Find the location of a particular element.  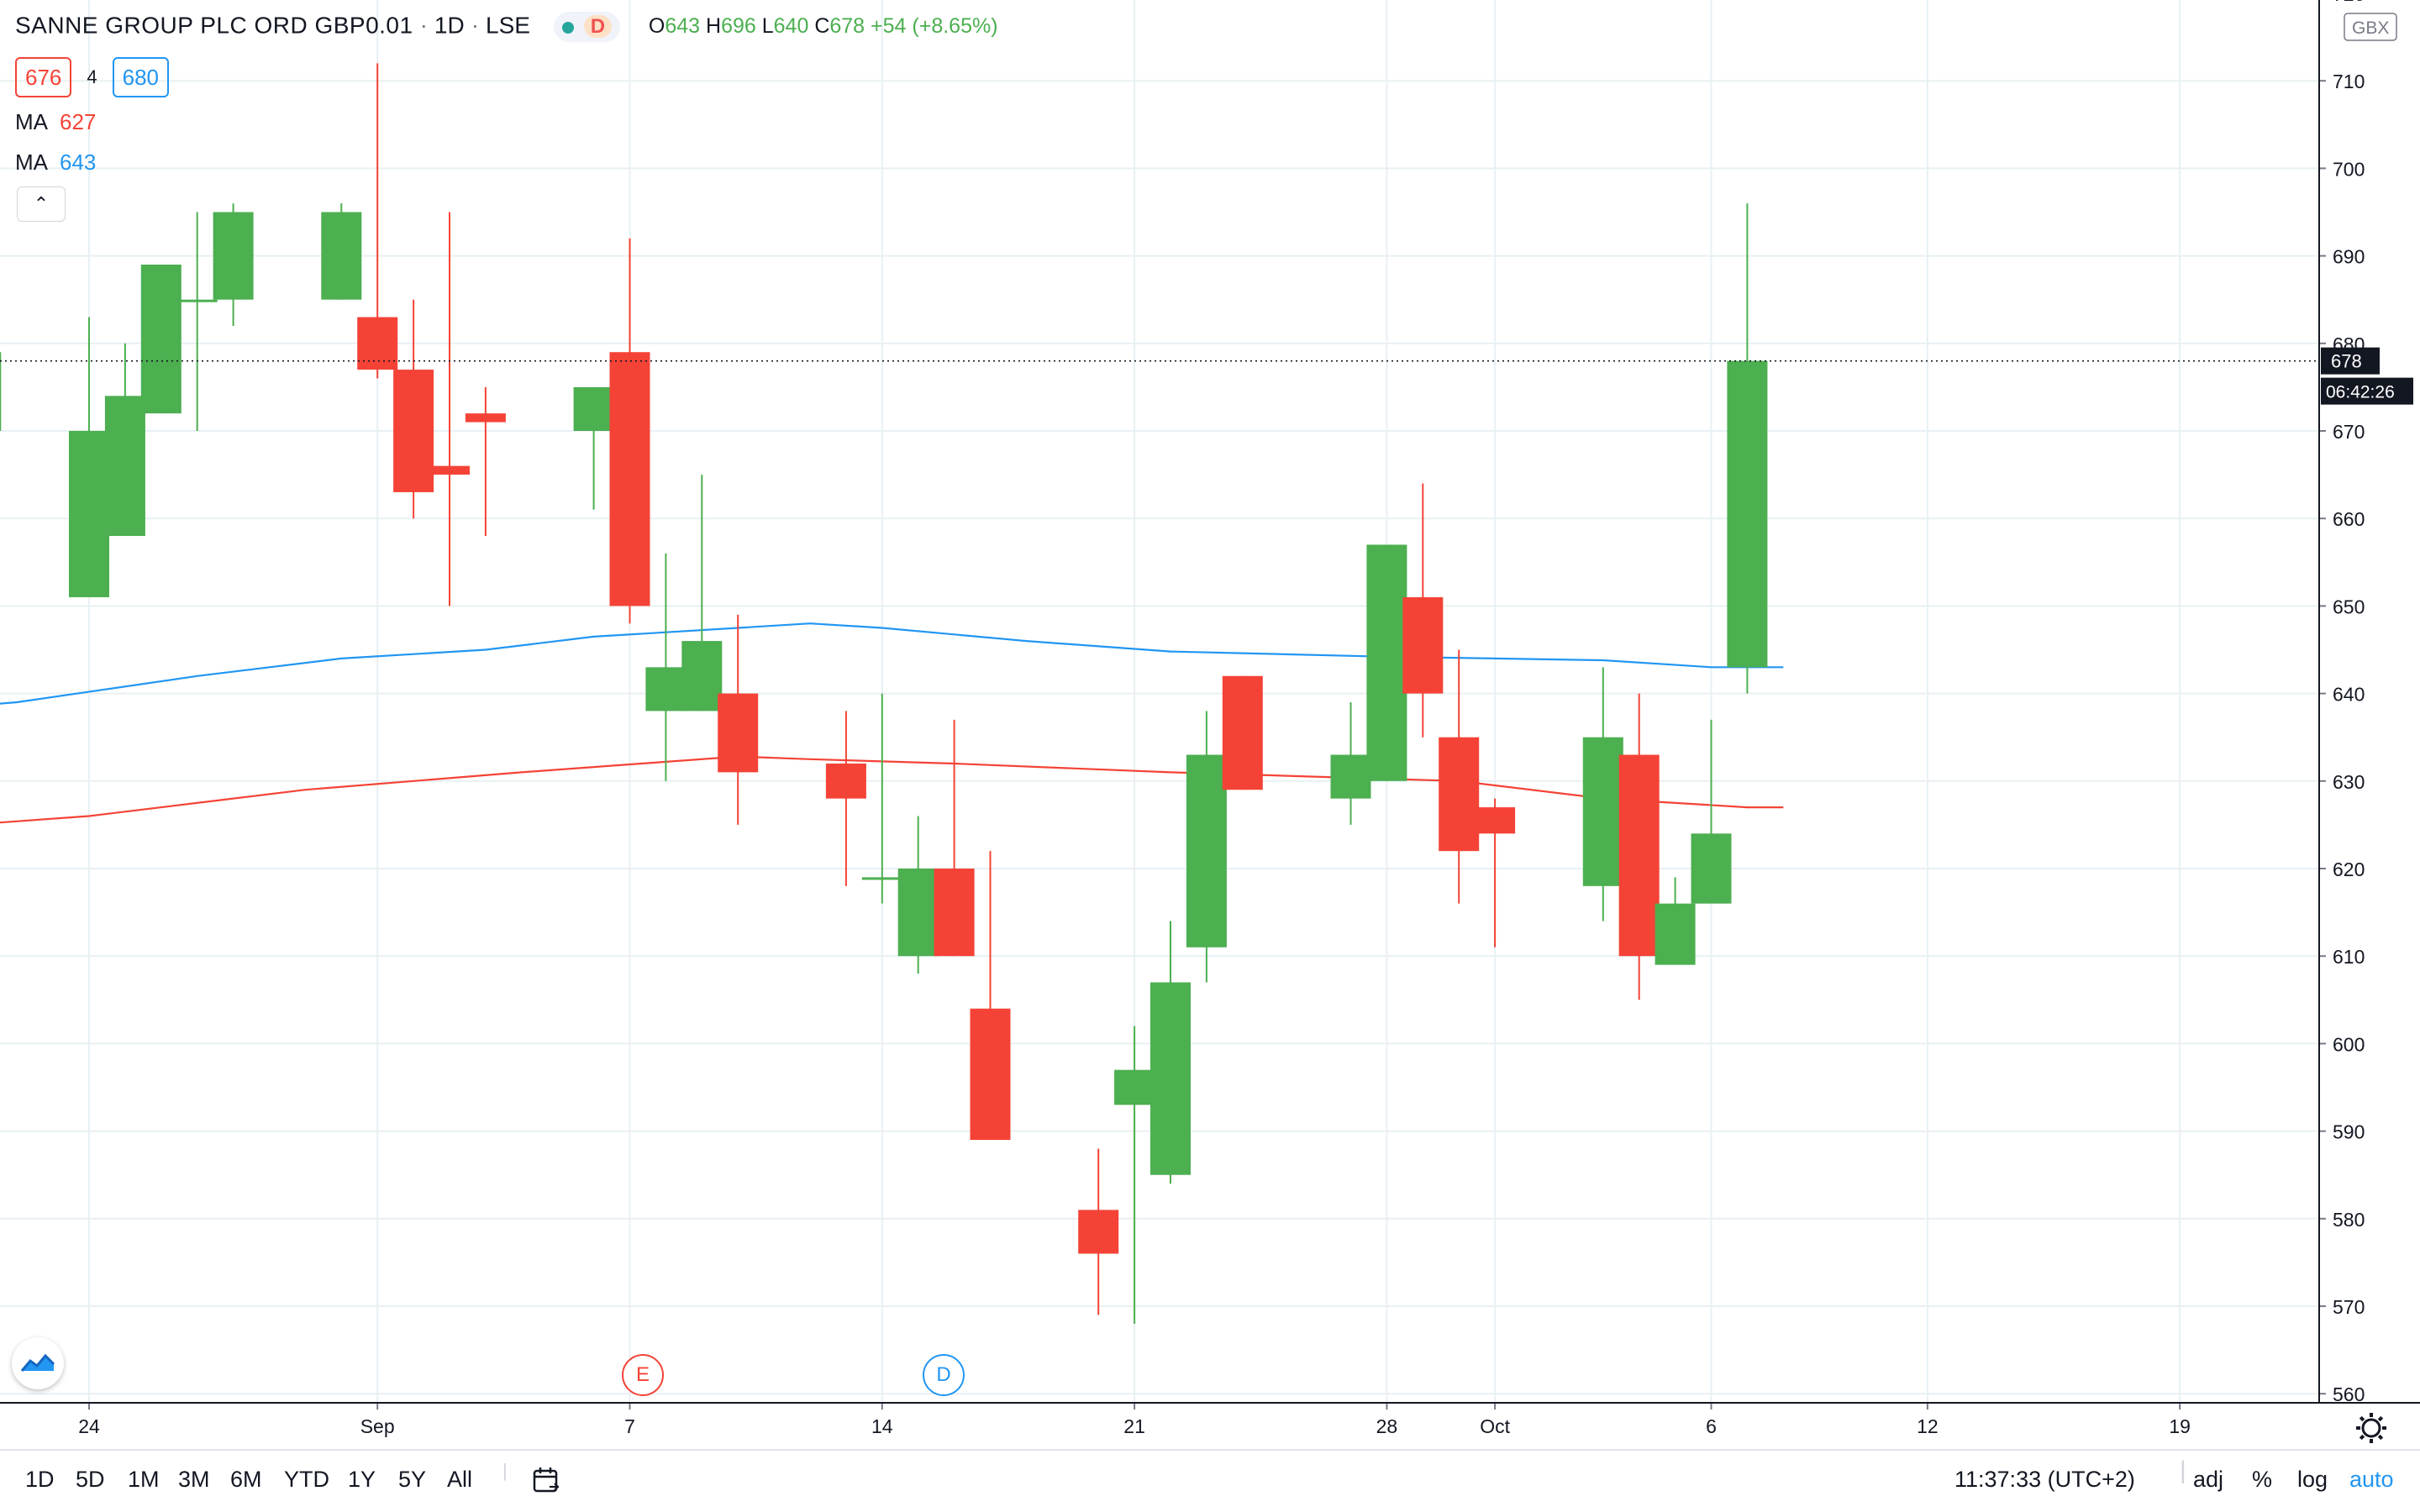

price-tick-label: 590 is located at coordinates (2349, 1132).